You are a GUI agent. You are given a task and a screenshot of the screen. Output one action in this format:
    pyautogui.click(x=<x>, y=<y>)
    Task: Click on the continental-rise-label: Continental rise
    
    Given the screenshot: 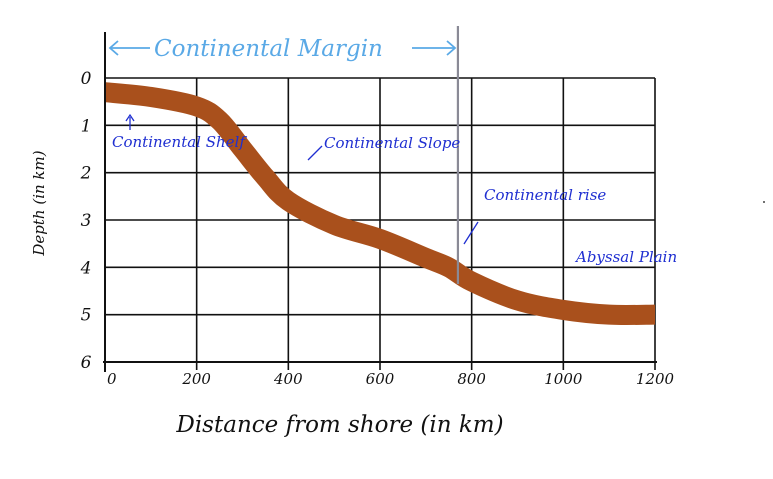 What is the action you would take?
    pyautogui.click(x=545, y=195)
    